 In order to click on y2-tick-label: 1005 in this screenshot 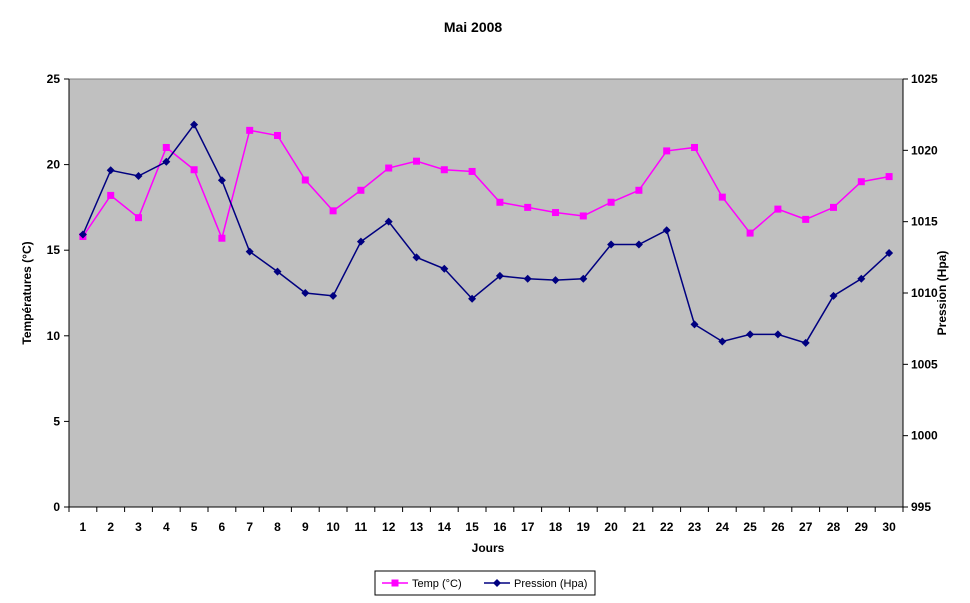, I will do `click(924, 364)`.